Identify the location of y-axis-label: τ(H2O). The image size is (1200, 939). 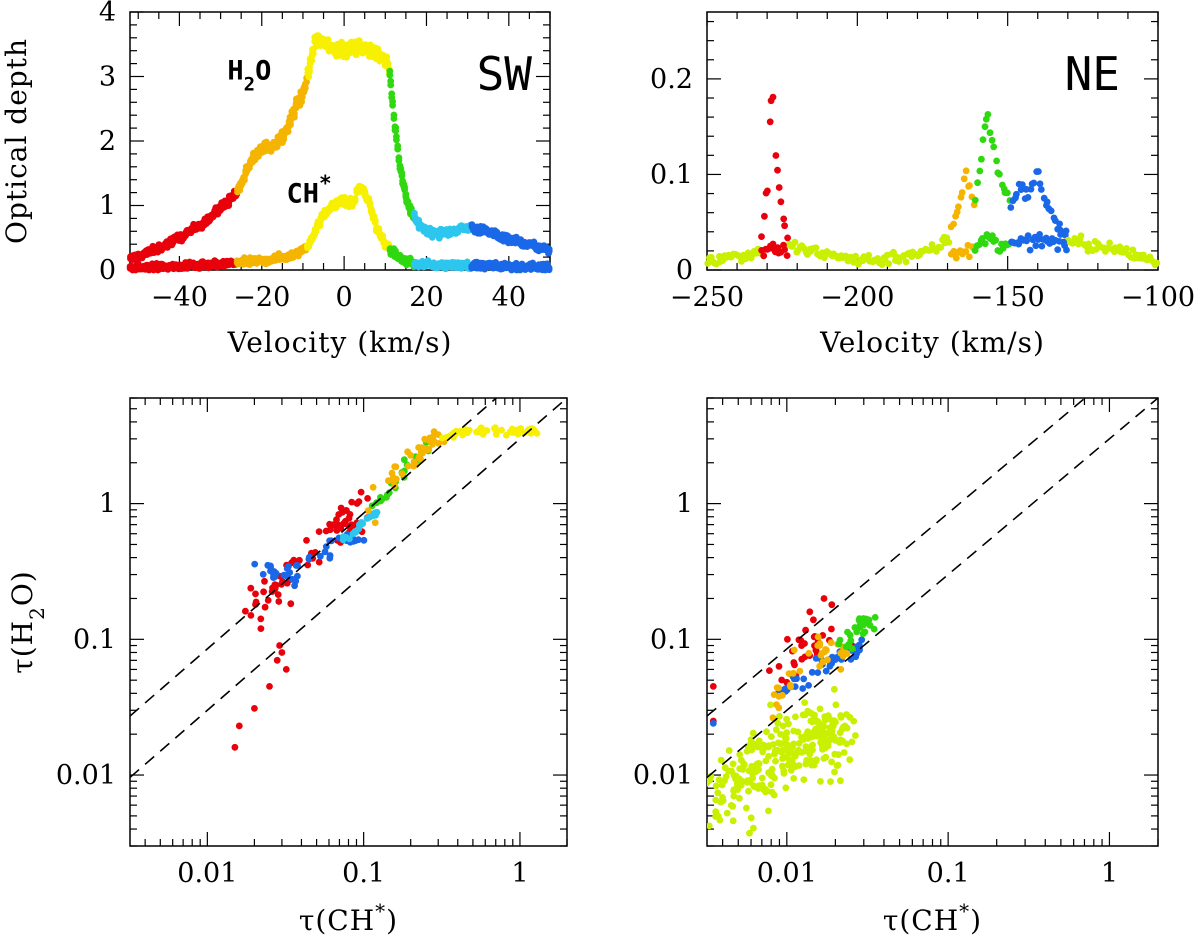
(27, 621).